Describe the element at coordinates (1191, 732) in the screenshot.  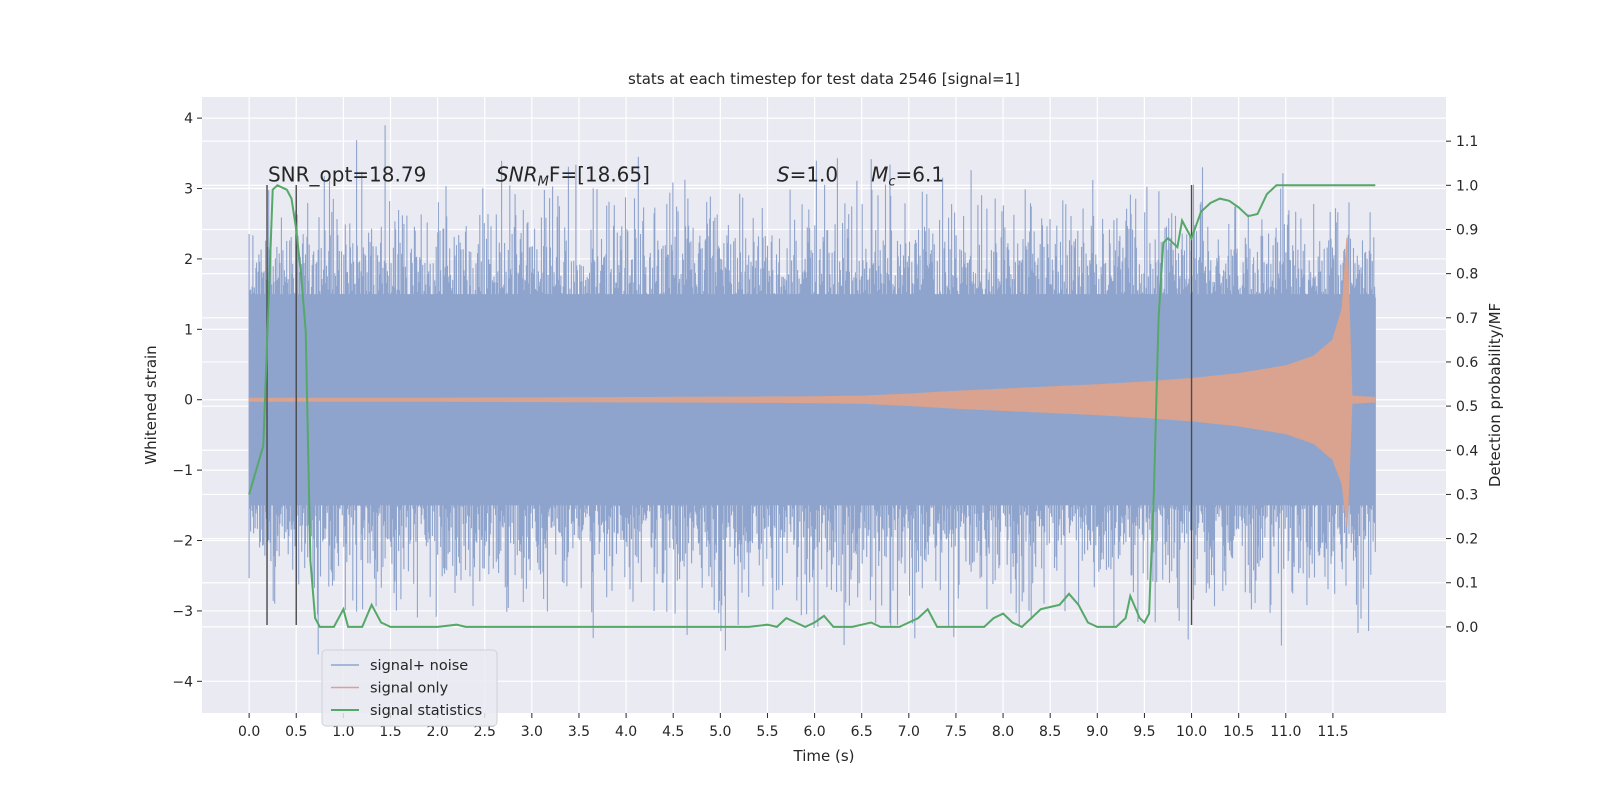
I see `x-tick-label: 10.0` at that location.